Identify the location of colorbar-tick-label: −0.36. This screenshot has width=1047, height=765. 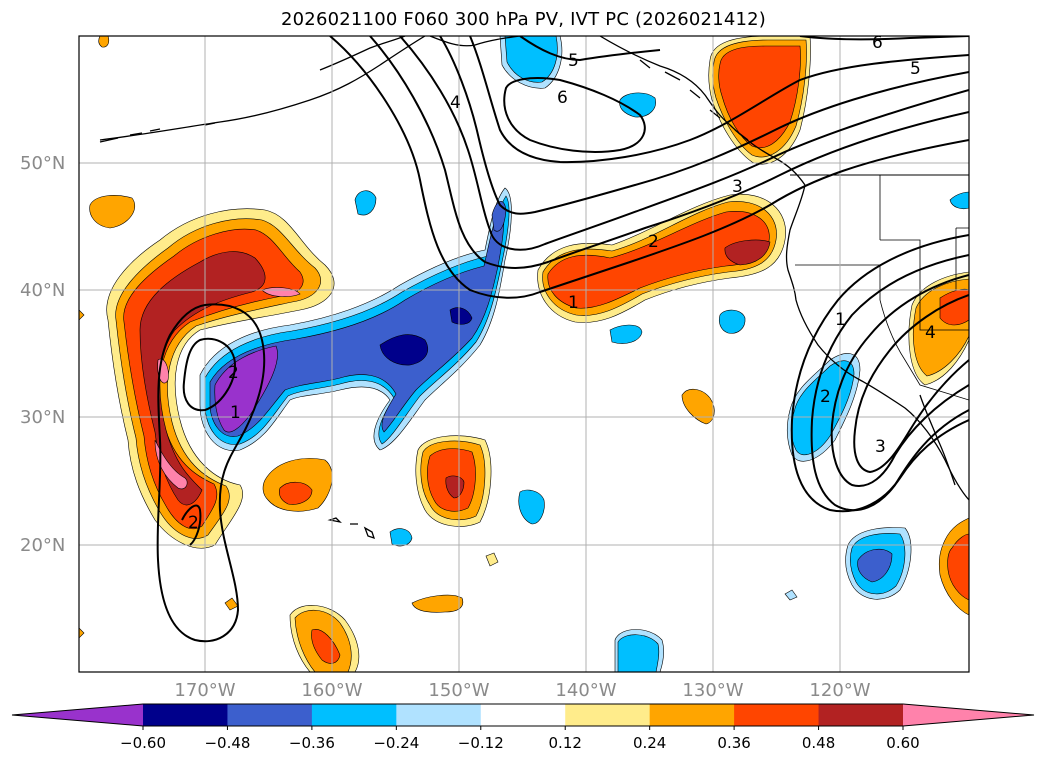
(312, 743).